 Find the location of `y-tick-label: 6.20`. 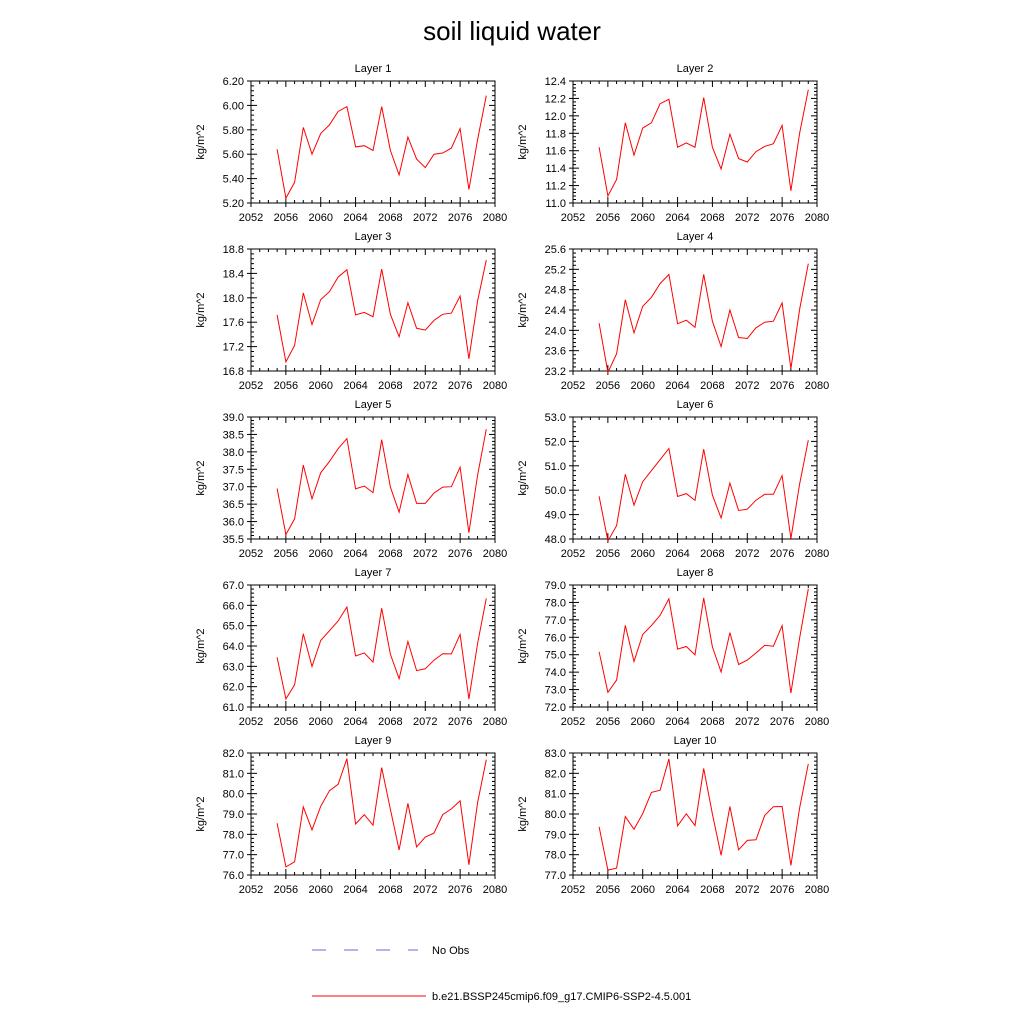

y-tick-label: 6.20 is located at coordinates (233, 82).